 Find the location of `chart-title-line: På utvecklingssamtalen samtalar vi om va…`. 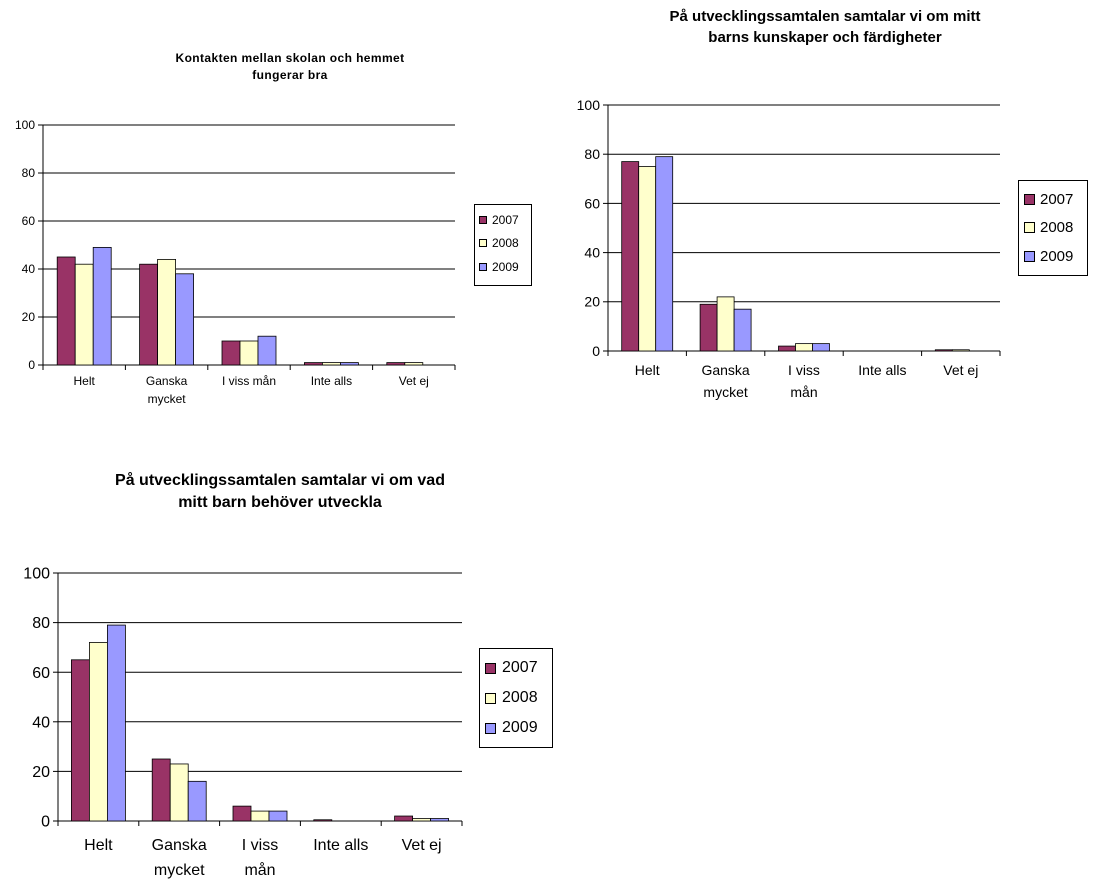

chart-title-line: På utvecklingssamtalen samtalar vi om va… is located at coordinates (280, 480).